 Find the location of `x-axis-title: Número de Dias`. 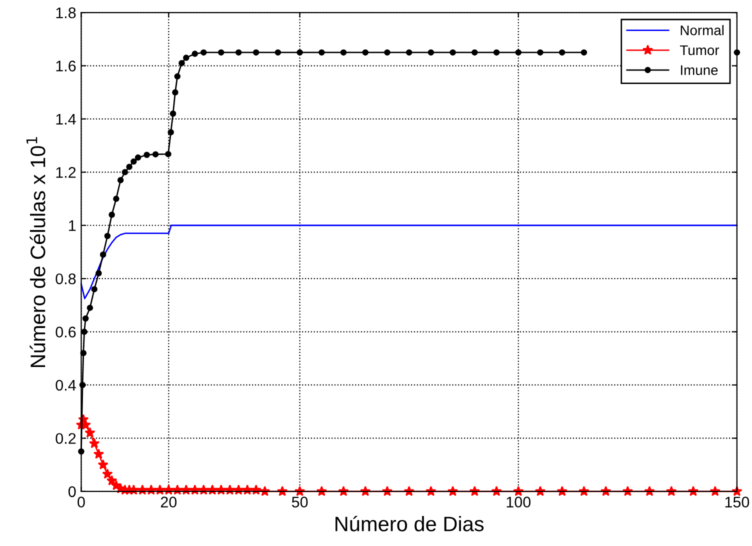

x-axis-title: Número de Dias is located at coordinates (410, 524).